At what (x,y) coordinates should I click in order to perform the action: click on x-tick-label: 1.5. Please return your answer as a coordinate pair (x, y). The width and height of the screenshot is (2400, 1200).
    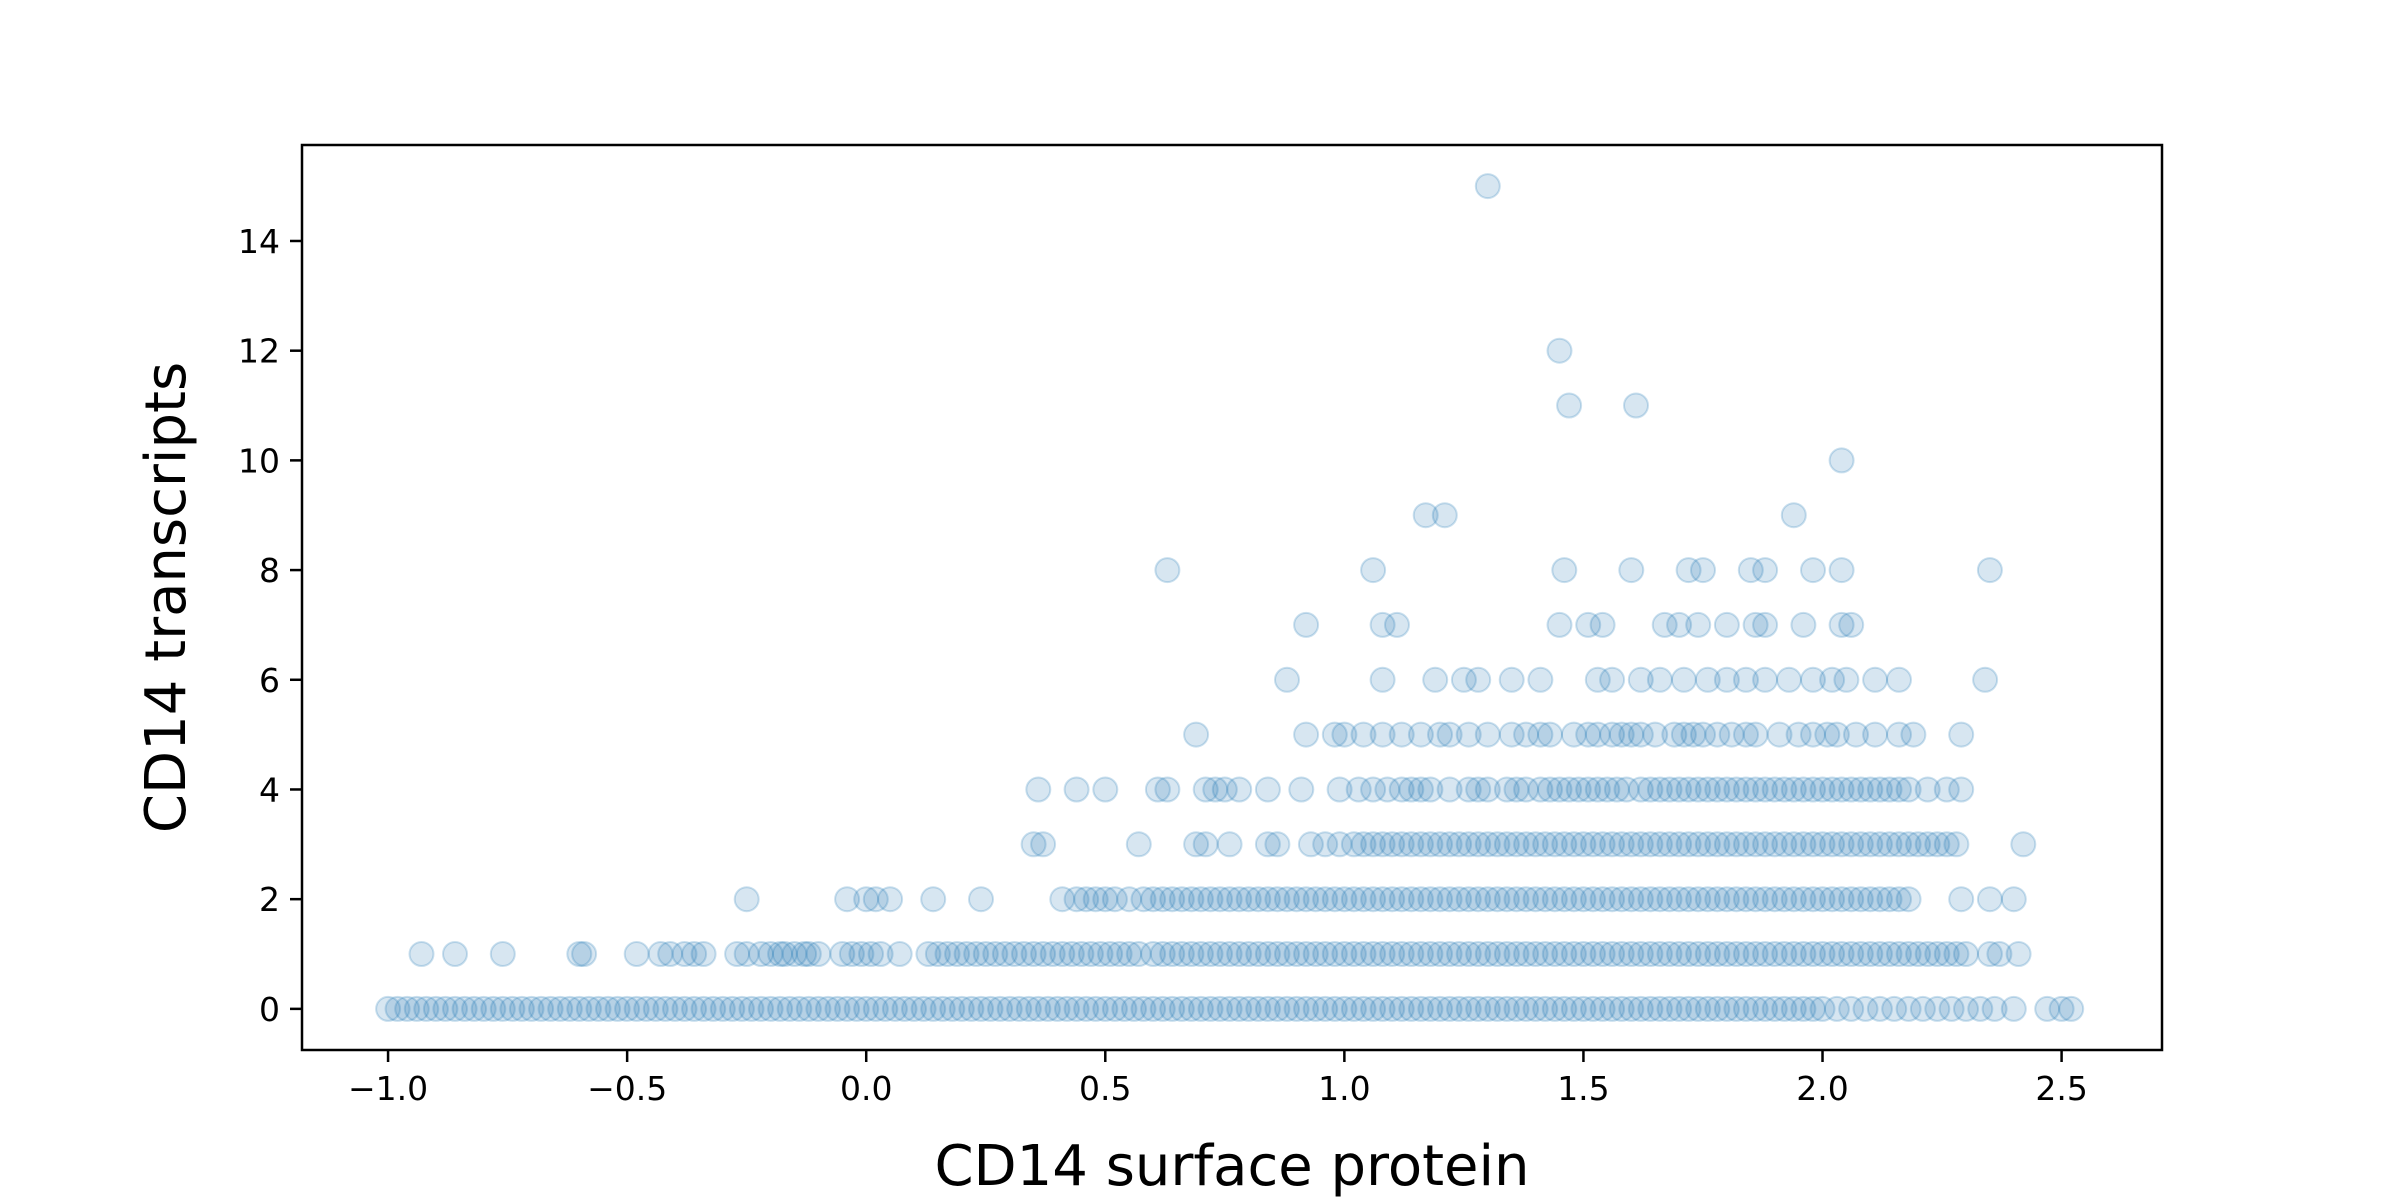
    Looking at the image, I should click on (1583, 1088).